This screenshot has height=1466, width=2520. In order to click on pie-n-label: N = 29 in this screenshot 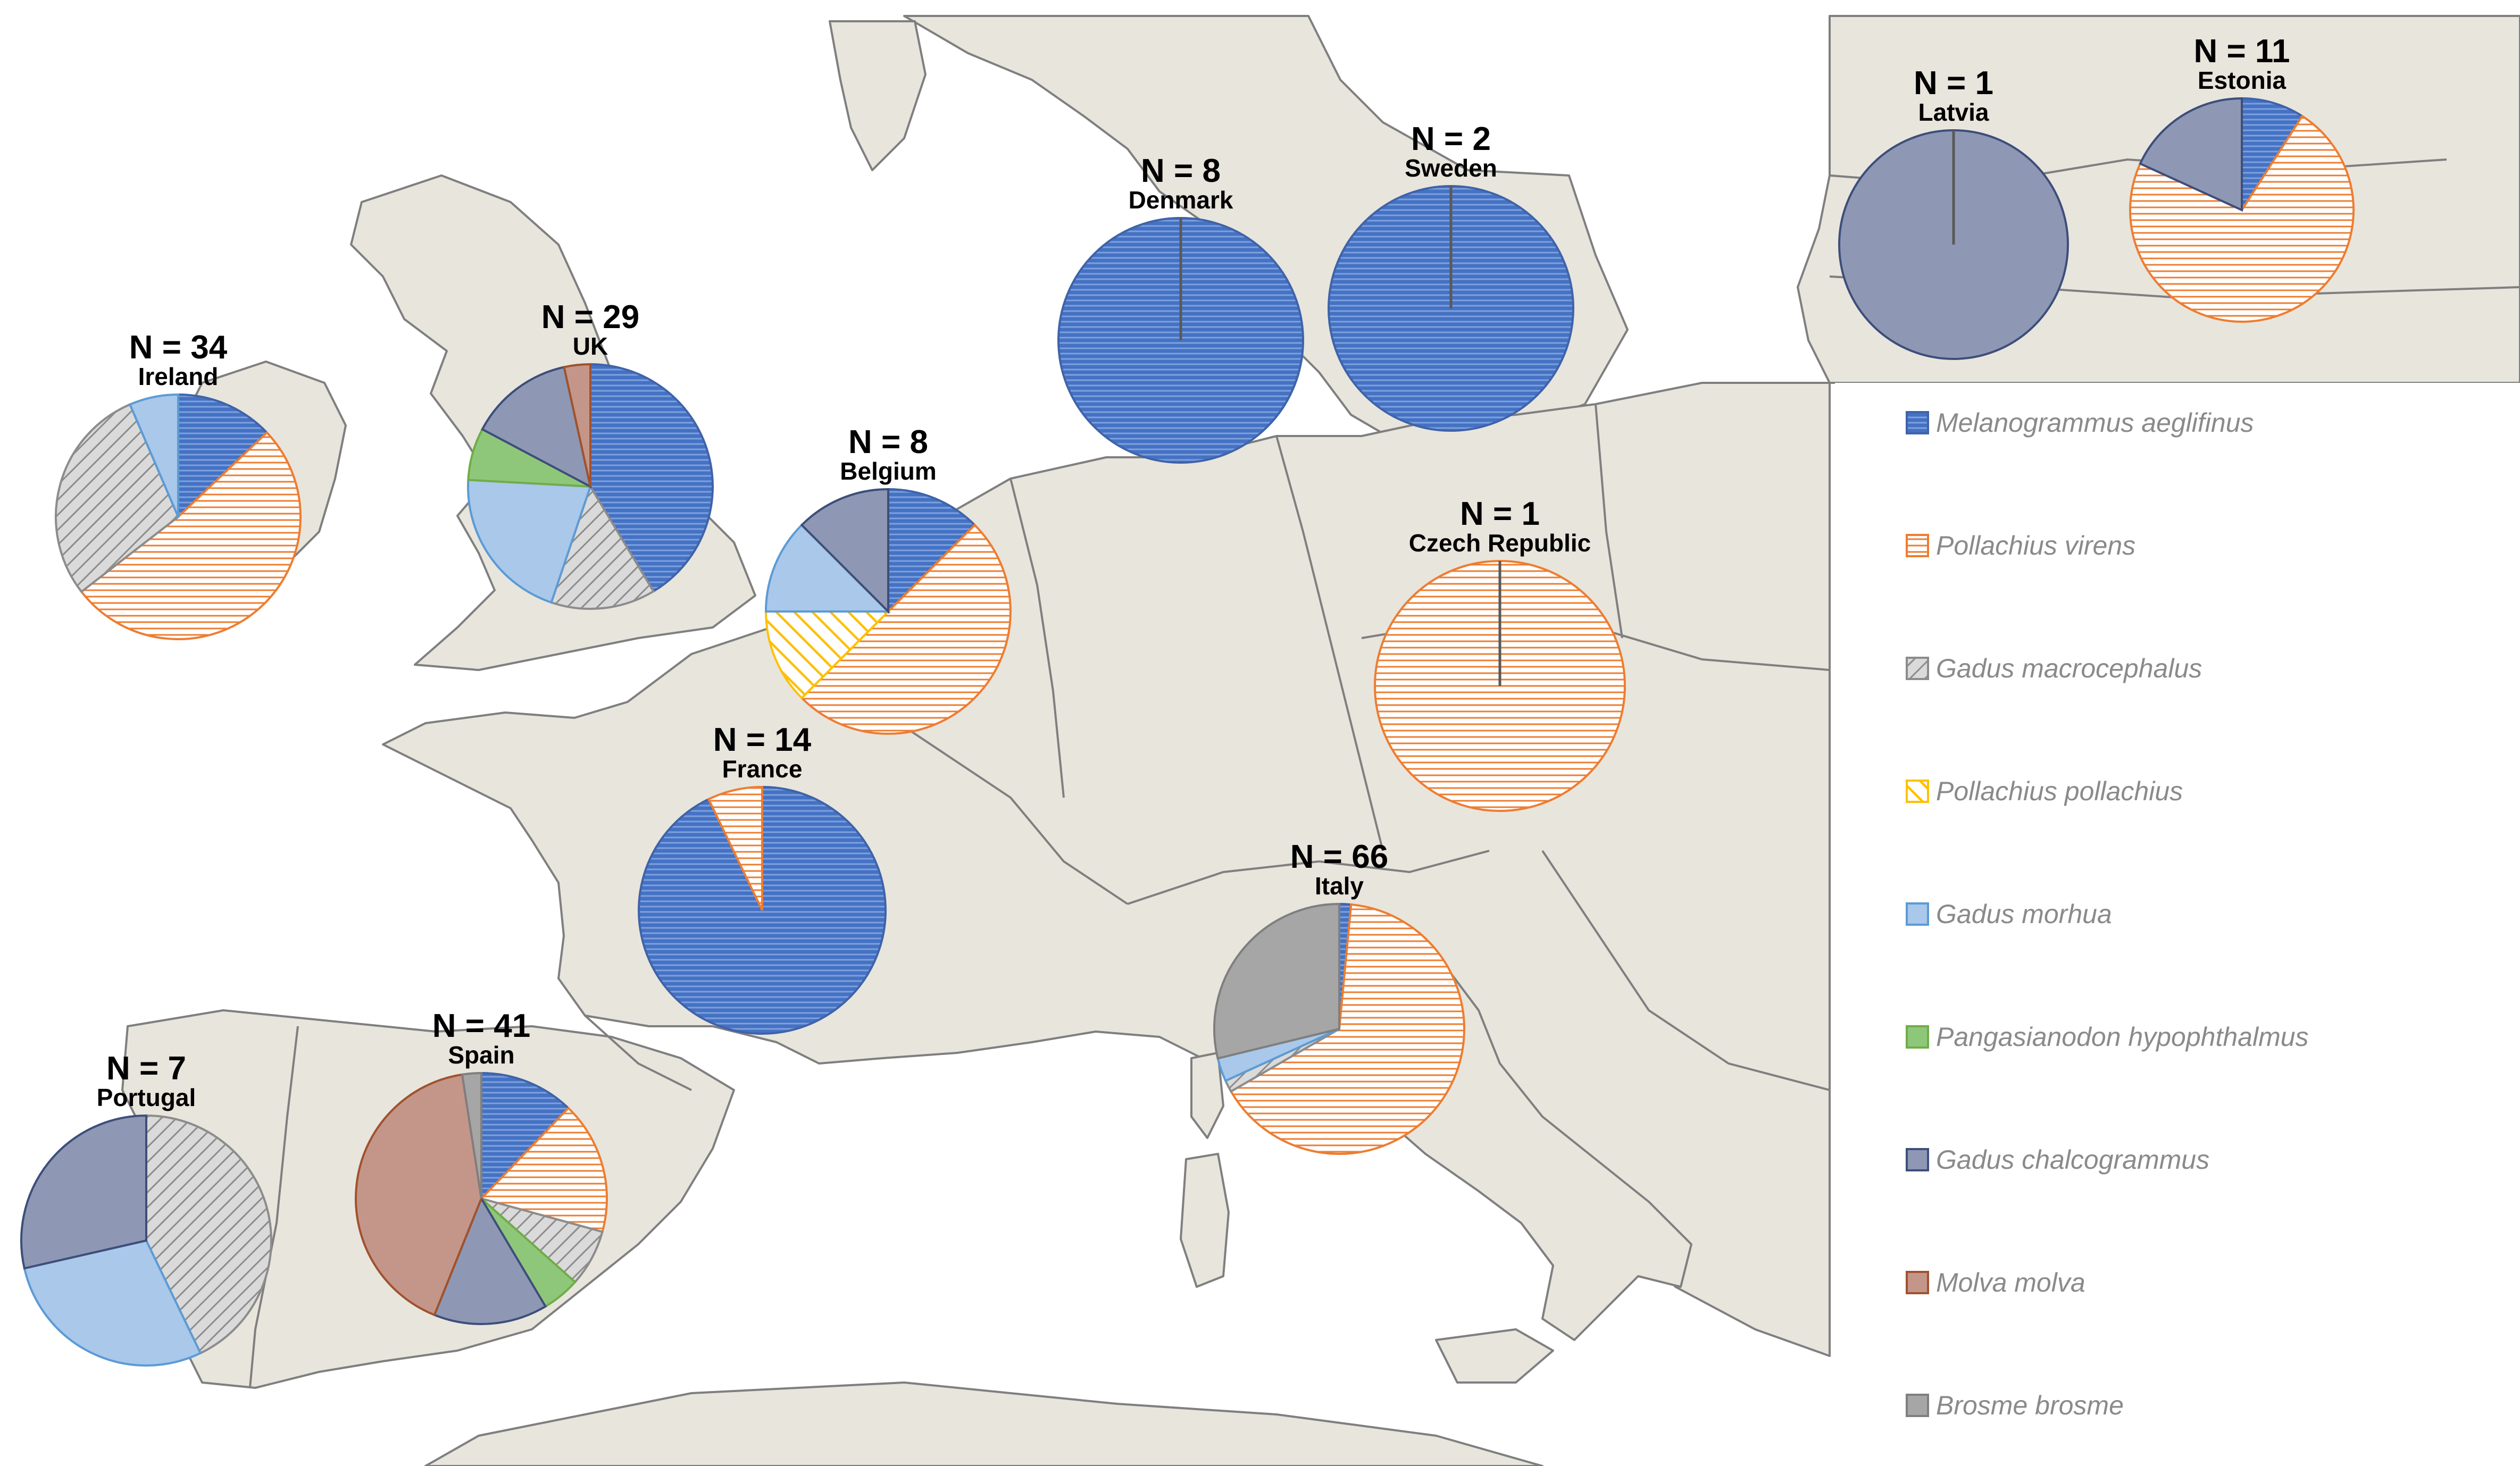, I will do `click(590, 317)`.